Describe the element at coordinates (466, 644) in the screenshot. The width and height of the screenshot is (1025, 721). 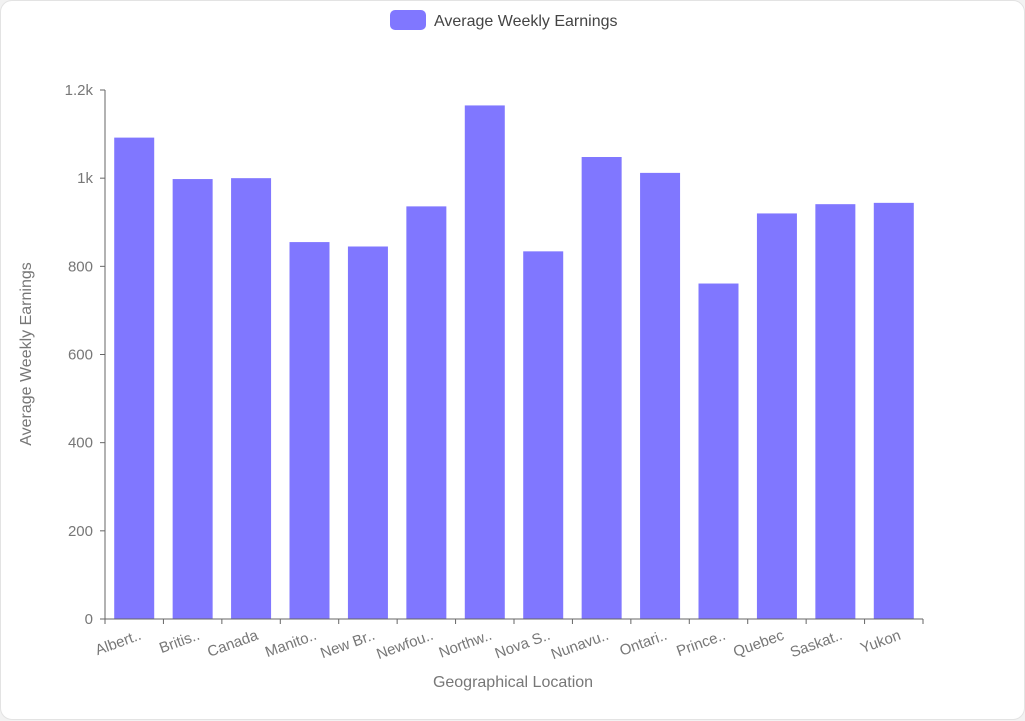
I see `x-tick-label: Northw..` at that location.